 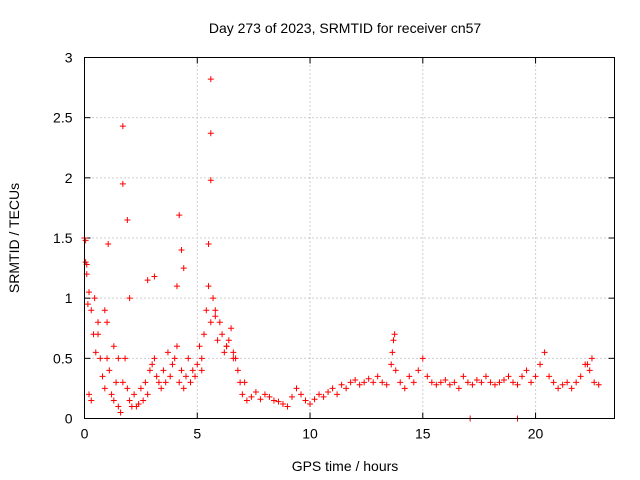 What do you see at coordinates (536, 434) in the screenshot?
I see `x-tick-label: 20` at bounding box center [536, 434].